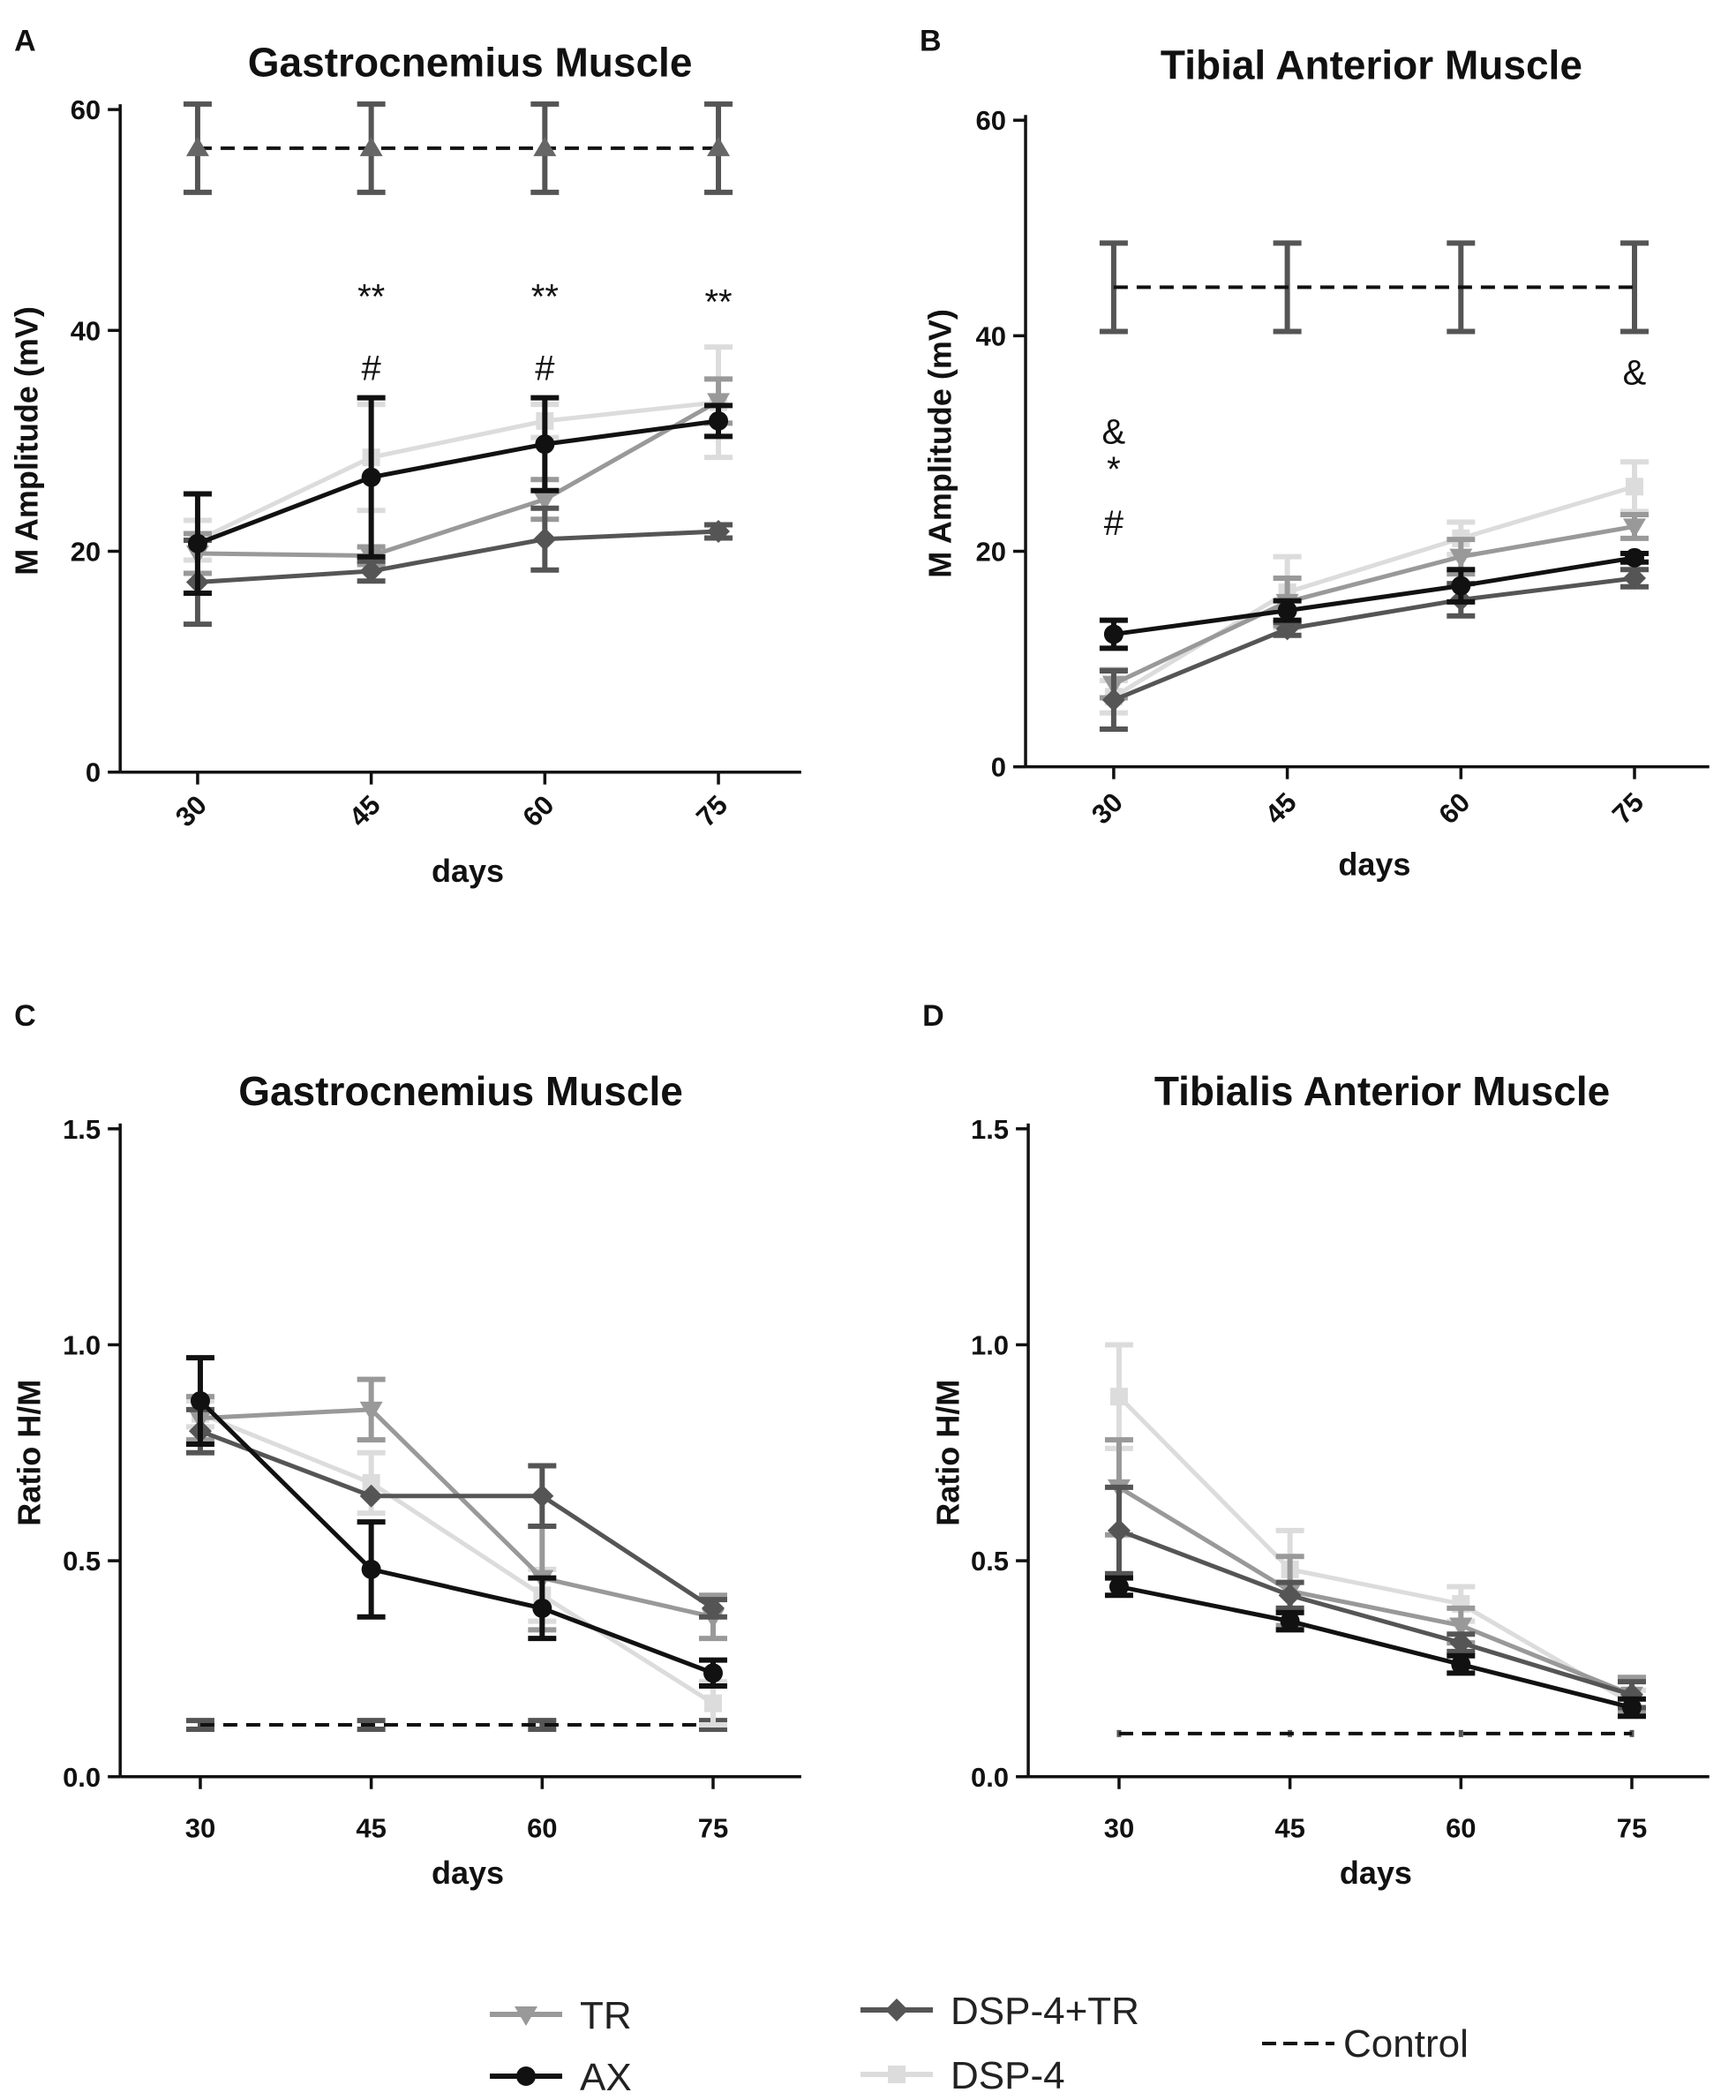 This screenshot has height=2100, width=1736. What do you see at coordinates (1374, 599) in the screenshot?
I see `series-ax` at bounding box center [1374, 599].